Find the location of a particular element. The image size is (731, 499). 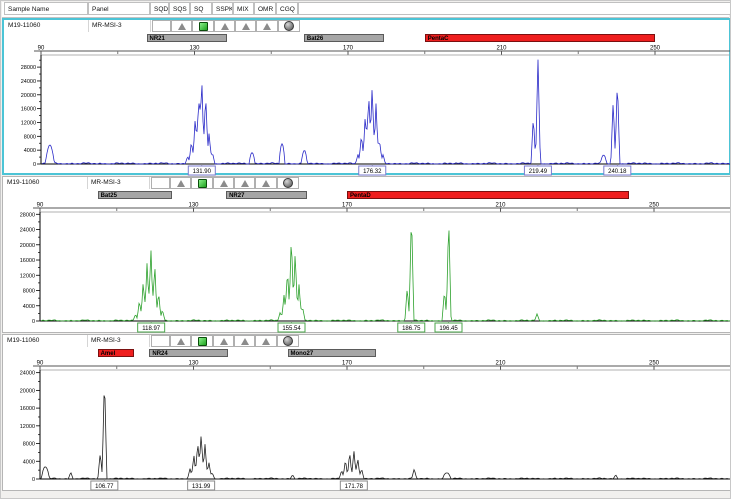

marker-bar-nr21: NR21 is located at coordinates (187, 38).